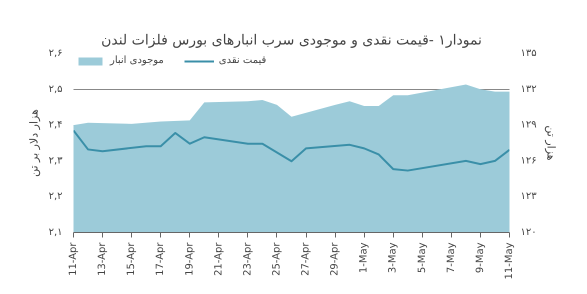  Describe the element at coordinates (551, 143) in the screenshot. I see `y2-axis-title: هزار تن` at that location.